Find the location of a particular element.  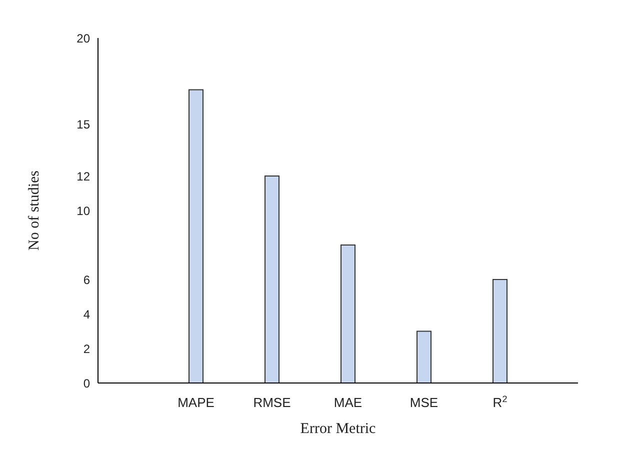

y-tick-label: 6 is located at coordinates (86, 279).